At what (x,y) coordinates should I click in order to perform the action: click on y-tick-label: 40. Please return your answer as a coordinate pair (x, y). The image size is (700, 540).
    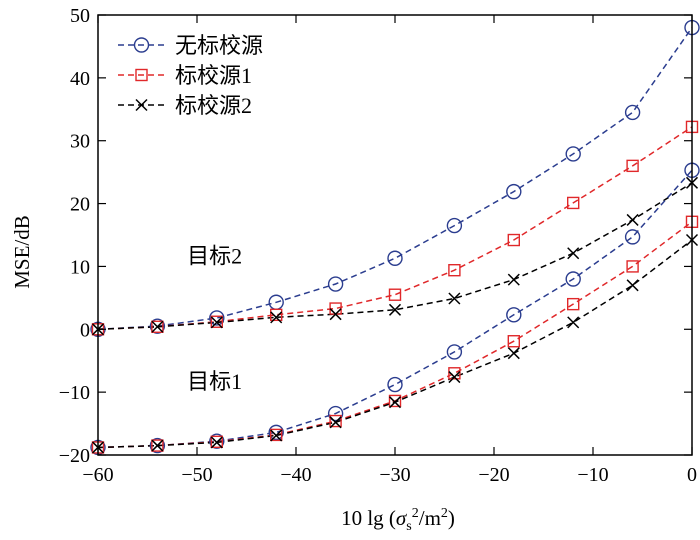
    Looking at the image, I should click on (80, 79).